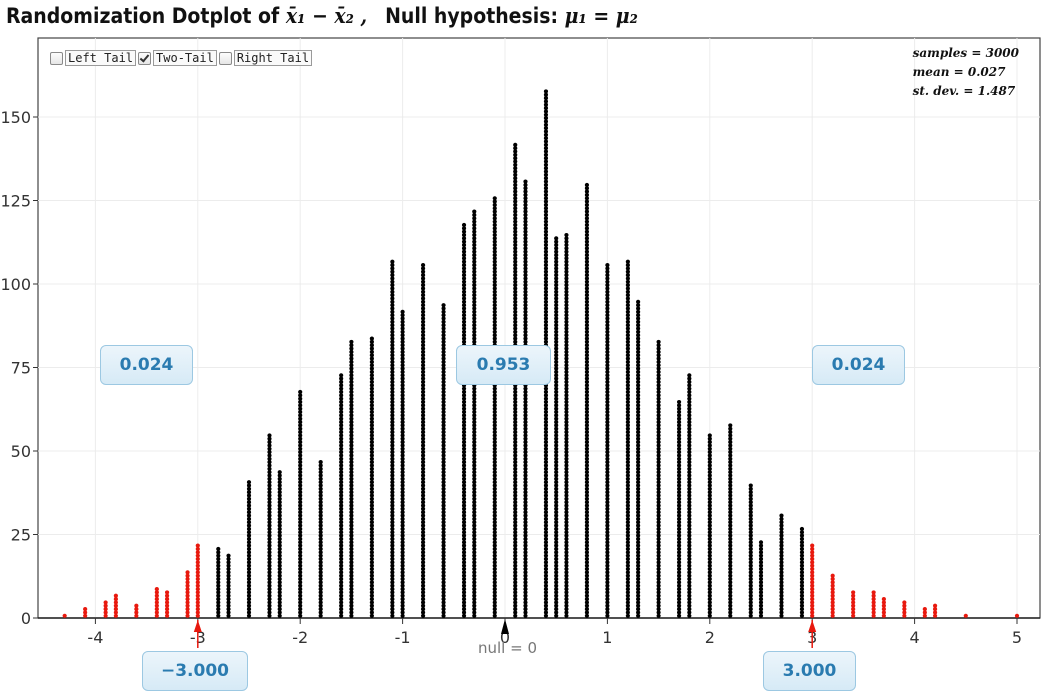 The image size is (1041, 692). I want to click on two-tail-option: Two-Tail, so click(177, 58).